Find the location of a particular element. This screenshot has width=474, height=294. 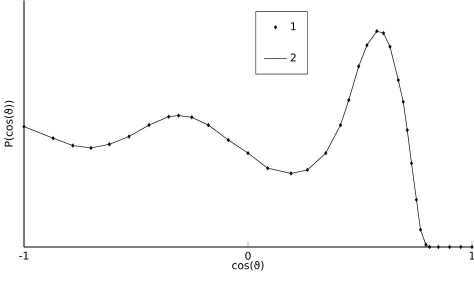

x-tick-label: -1 is located at coordinates (23, 256).